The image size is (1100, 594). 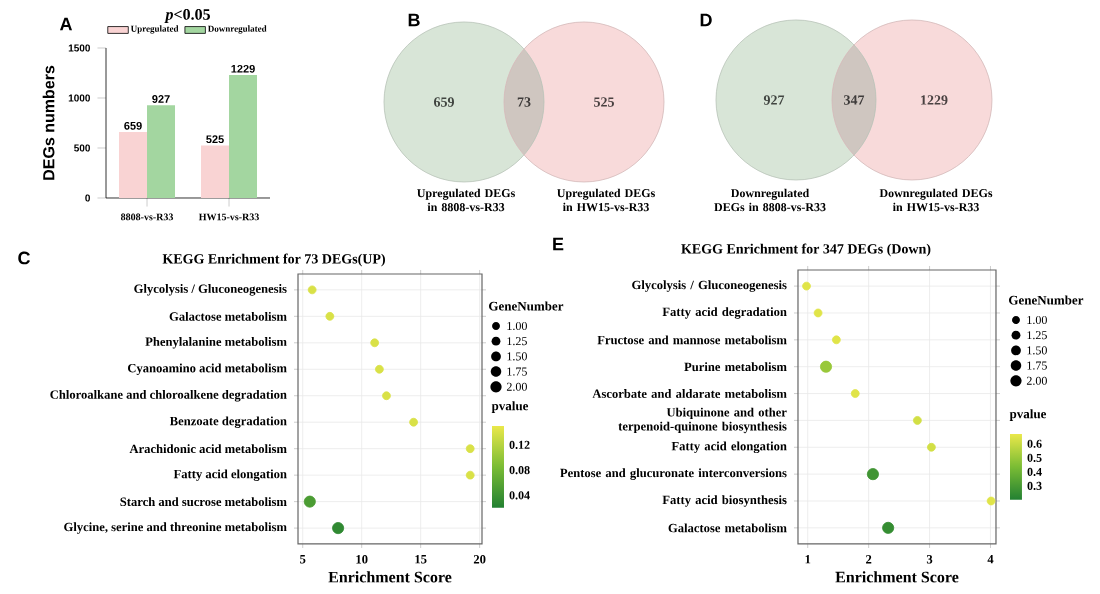 What do you see at coordinates (706, 20) in the screenshot?
I see `text: D` at bounding box center [706, 20].